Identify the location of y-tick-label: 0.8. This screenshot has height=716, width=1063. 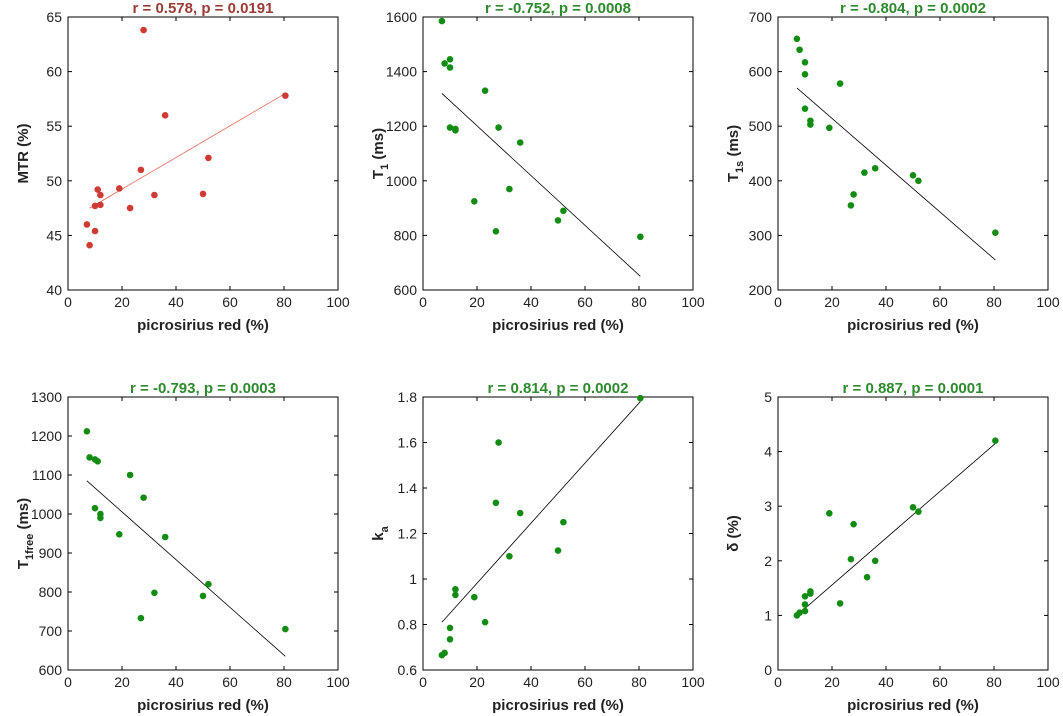
(408, 625).